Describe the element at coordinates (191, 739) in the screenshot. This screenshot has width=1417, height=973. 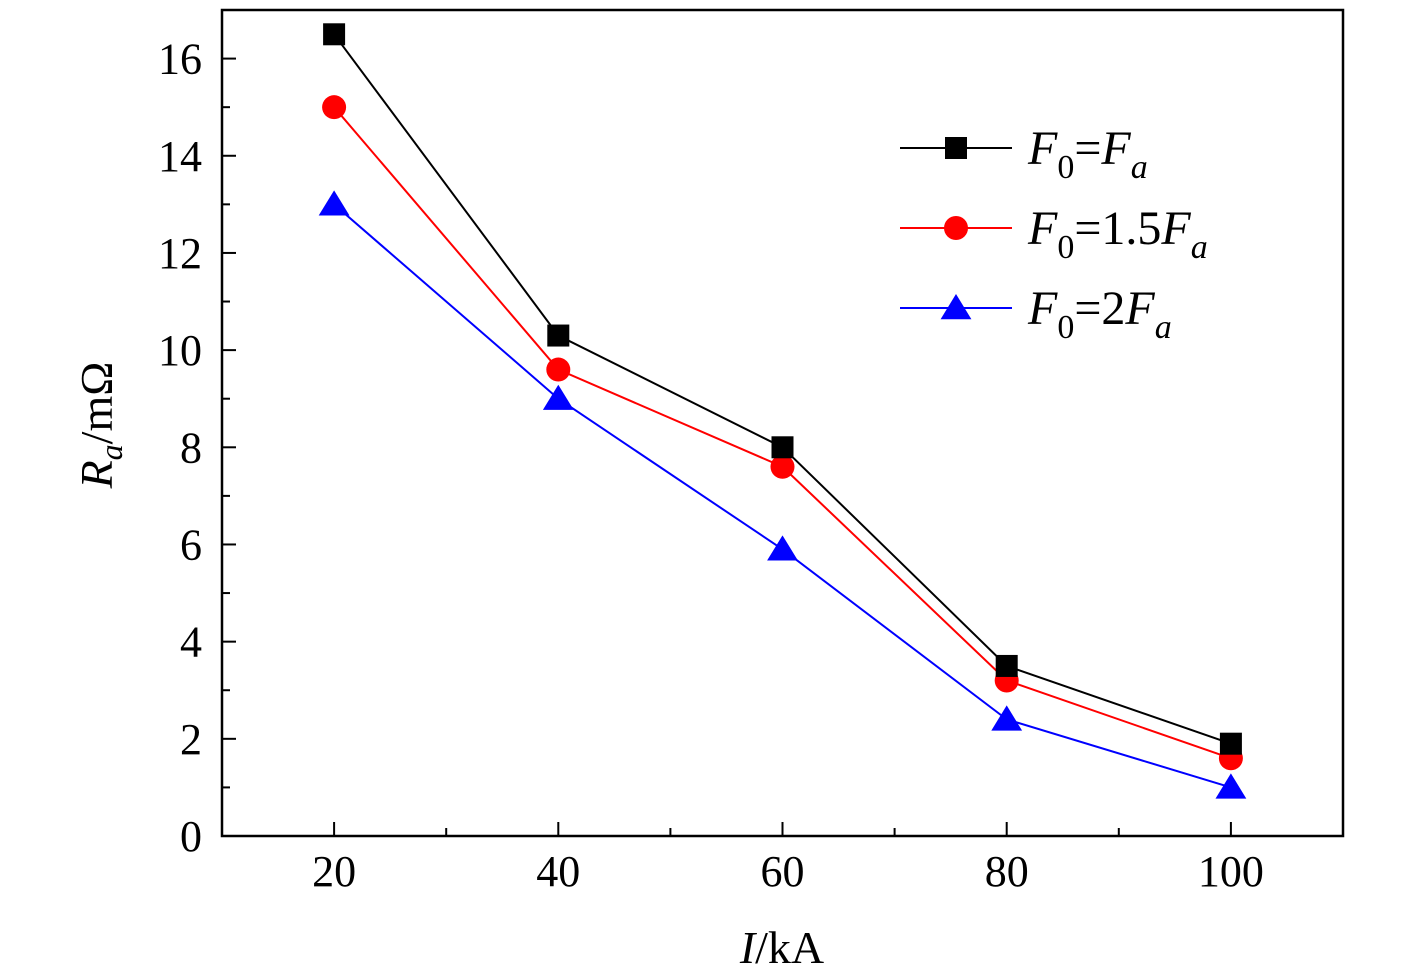
I see `y-tick-label: 2` at that location.